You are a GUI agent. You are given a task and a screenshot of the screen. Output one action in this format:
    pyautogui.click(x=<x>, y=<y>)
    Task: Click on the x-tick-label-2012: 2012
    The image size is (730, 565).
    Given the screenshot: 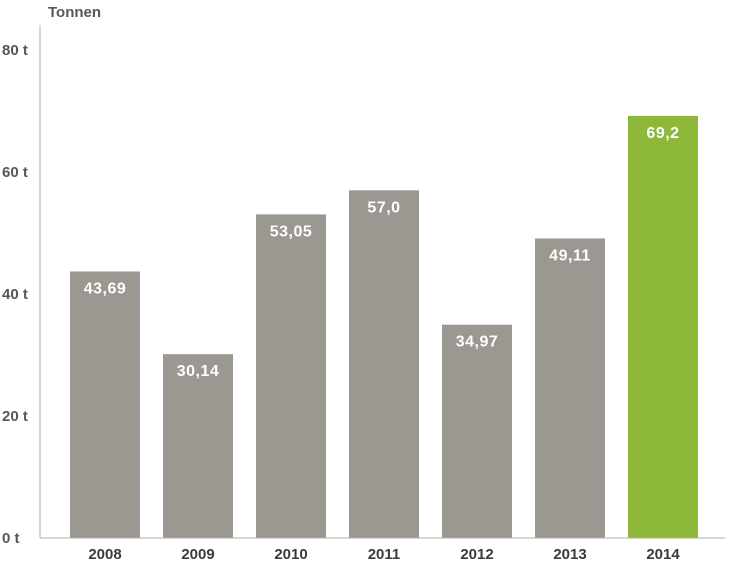 What is the action you would take?
    pyautogui.click(x=476, y=554)
    